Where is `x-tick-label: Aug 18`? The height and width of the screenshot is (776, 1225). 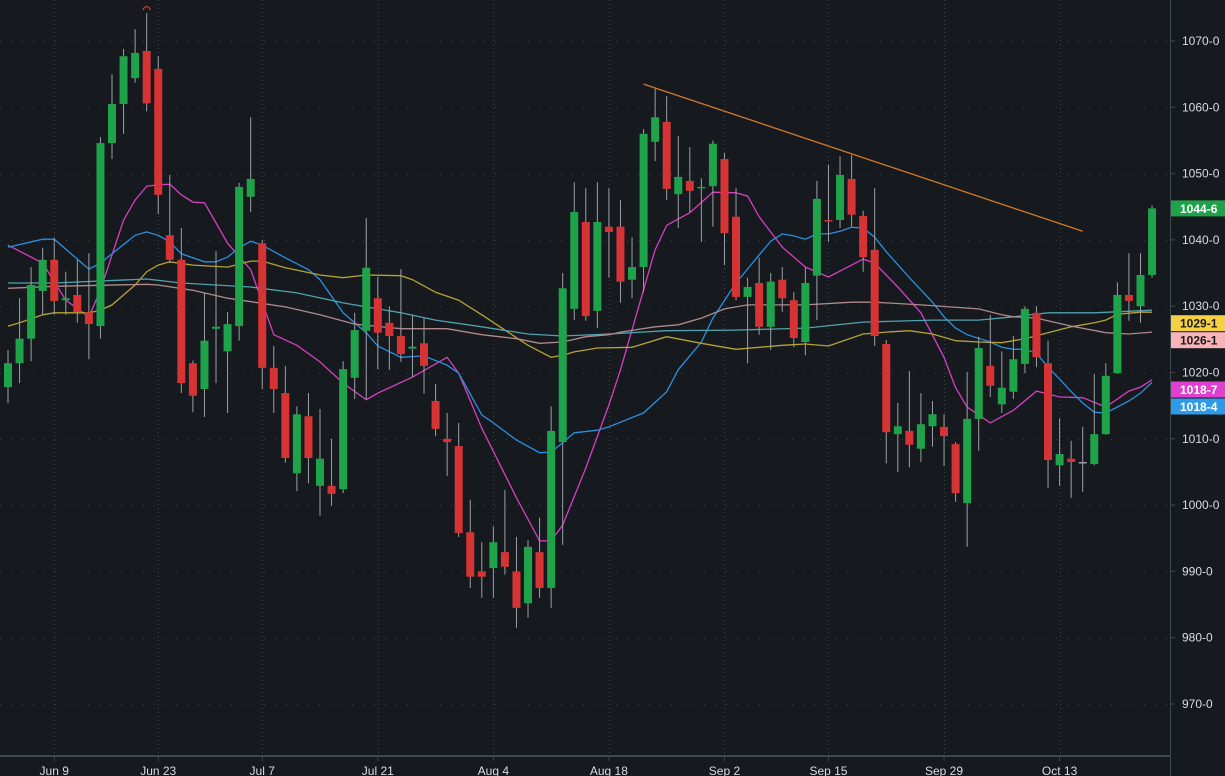
x-tick-label: Aug 18 is located at coordinates (609, 770).